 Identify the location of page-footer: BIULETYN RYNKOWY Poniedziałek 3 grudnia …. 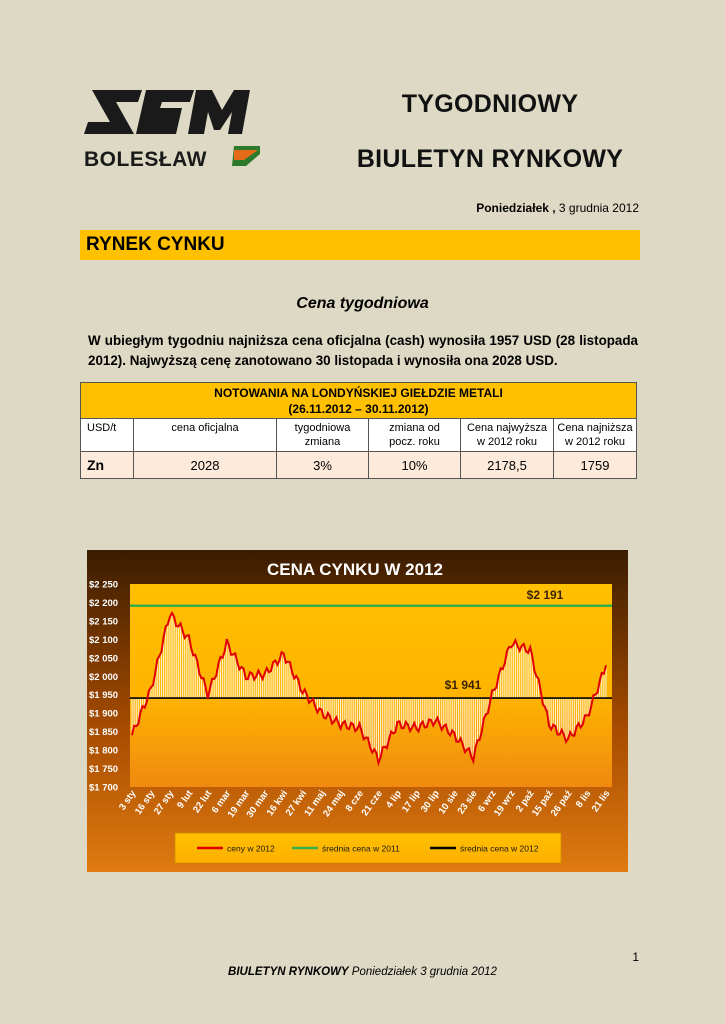
(362, 972).